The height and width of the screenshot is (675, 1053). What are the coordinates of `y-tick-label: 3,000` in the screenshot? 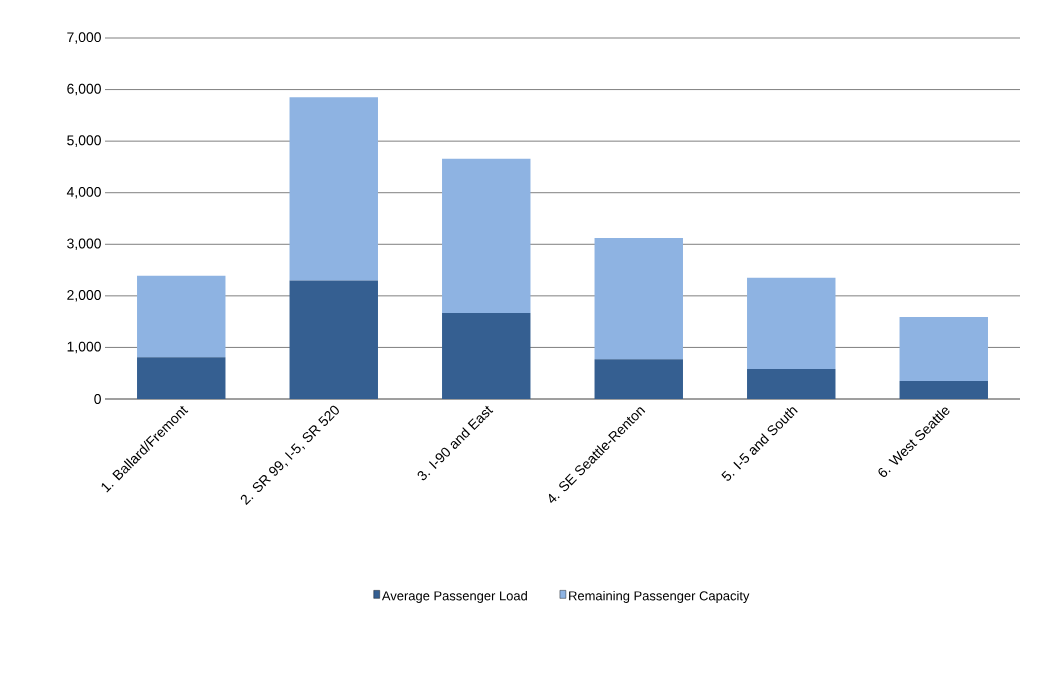 It's located at (84, 244).